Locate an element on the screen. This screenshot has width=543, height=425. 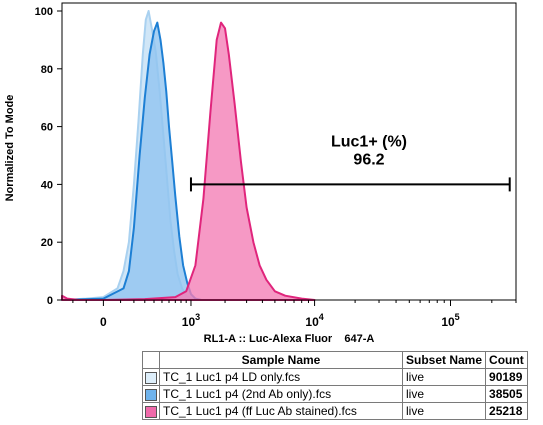
x-tick-label: 10³ is located at coordinates (191, 320).